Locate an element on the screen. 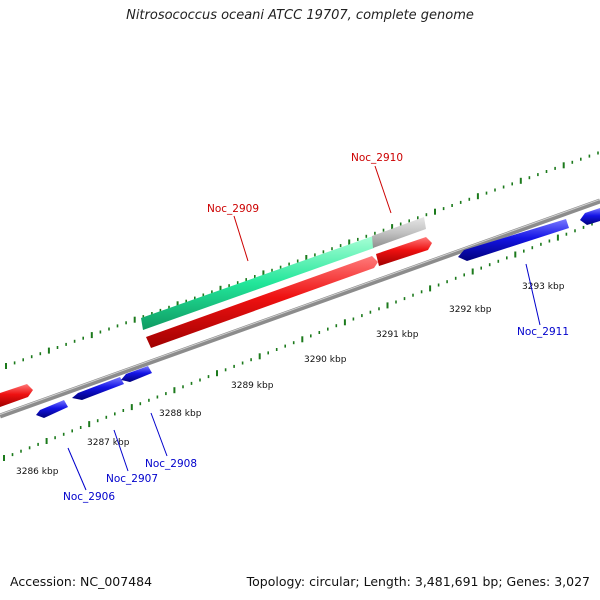  gene-noc-2909-rna is located at coordinates (257, 283).